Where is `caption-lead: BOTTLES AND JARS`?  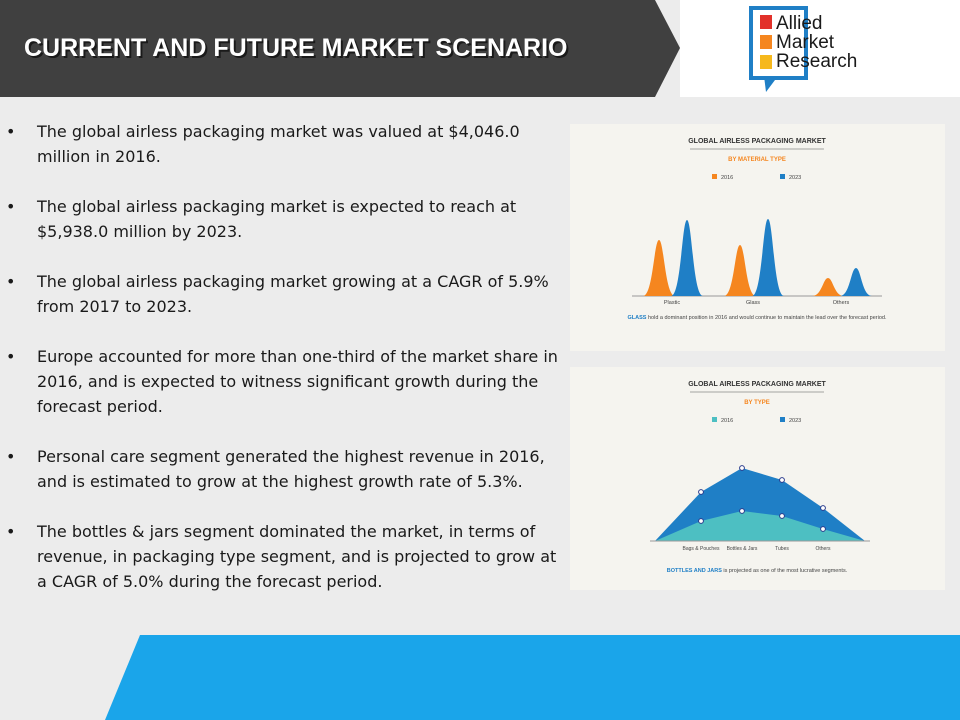 caption-lead: BOTTLES AND JARS is located at coordinates (694, 571).